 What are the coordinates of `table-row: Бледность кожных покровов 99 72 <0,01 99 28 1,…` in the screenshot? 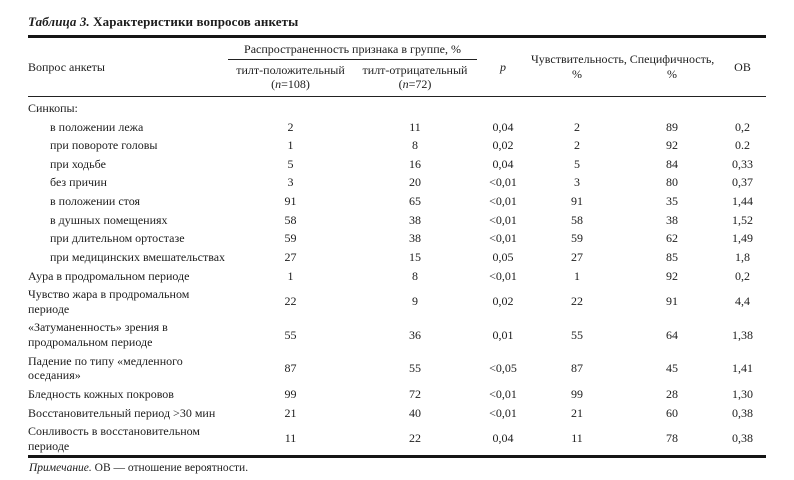 It's located at (397, 394).